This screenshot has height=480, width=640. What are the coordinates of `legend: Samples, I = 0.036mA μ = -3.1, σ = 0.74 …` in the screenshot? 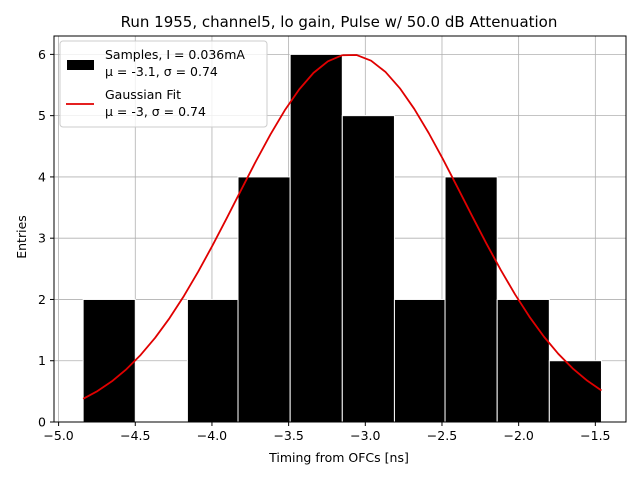 It's located at (163, 84).